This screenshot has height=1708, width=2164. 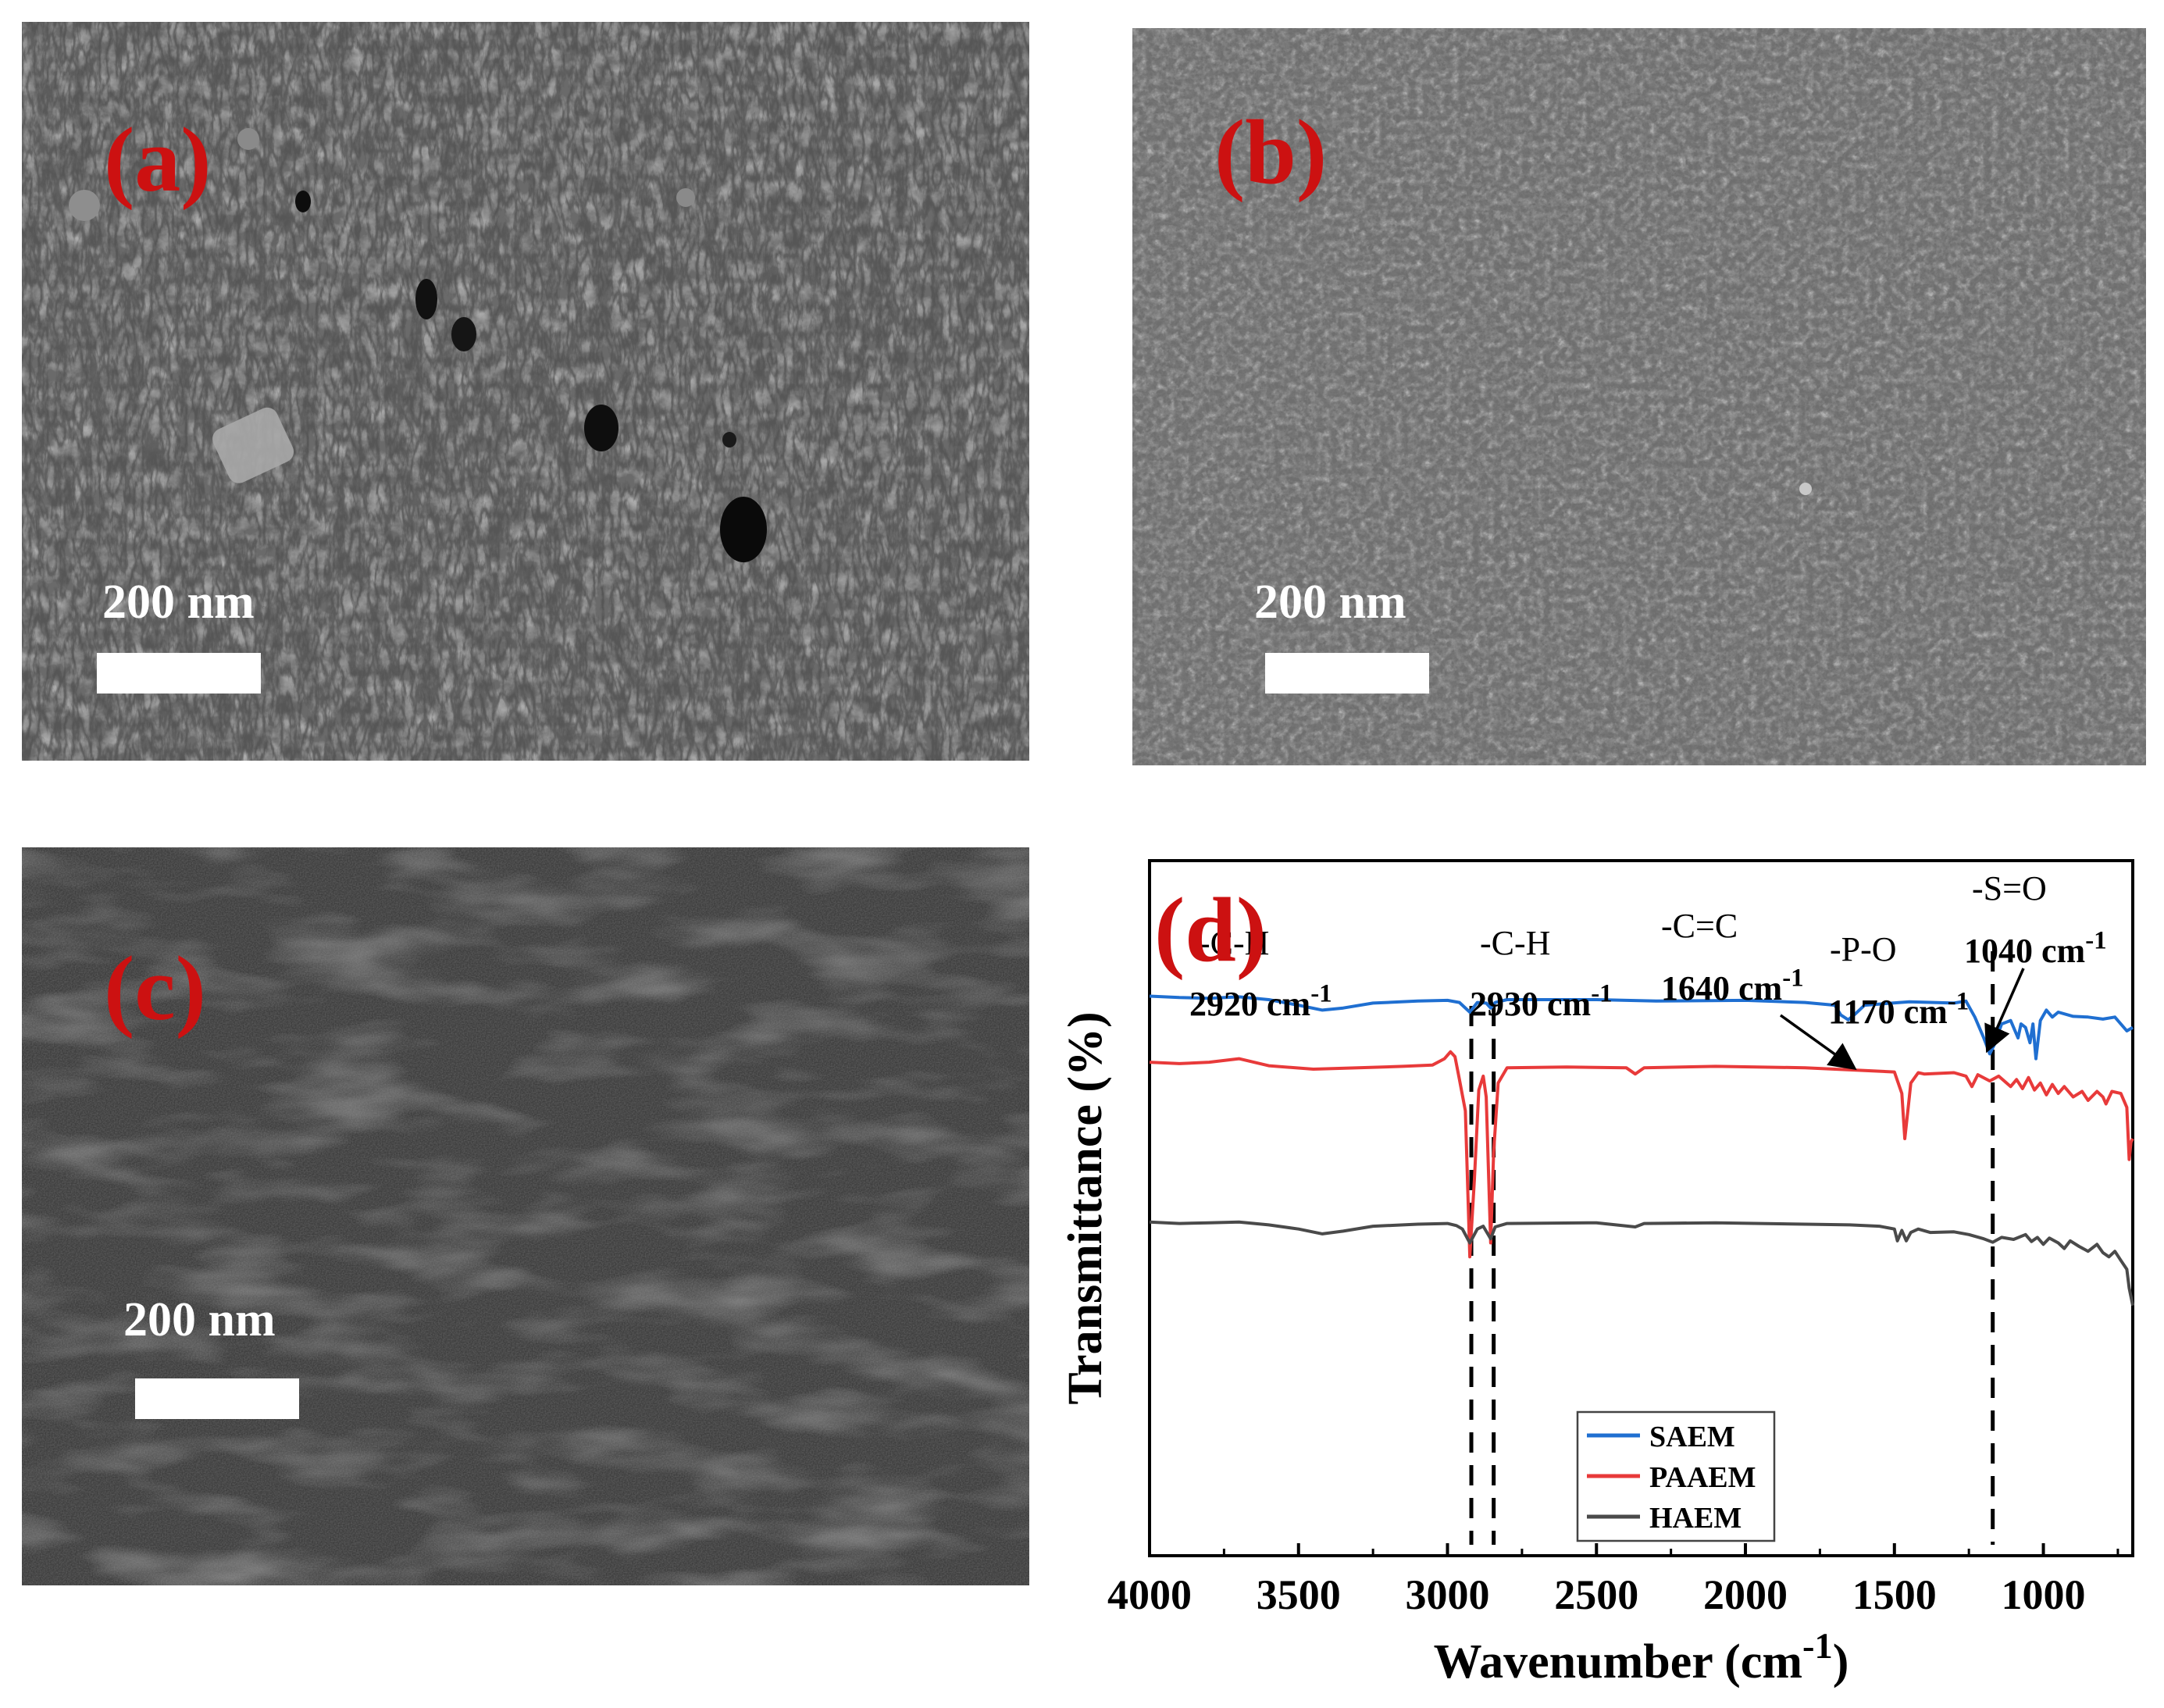 What do you see at coordinates (1299, 1594) in the screenshot?
I see `x-tick-label: 3500` at bounding box center [1299, 1594].